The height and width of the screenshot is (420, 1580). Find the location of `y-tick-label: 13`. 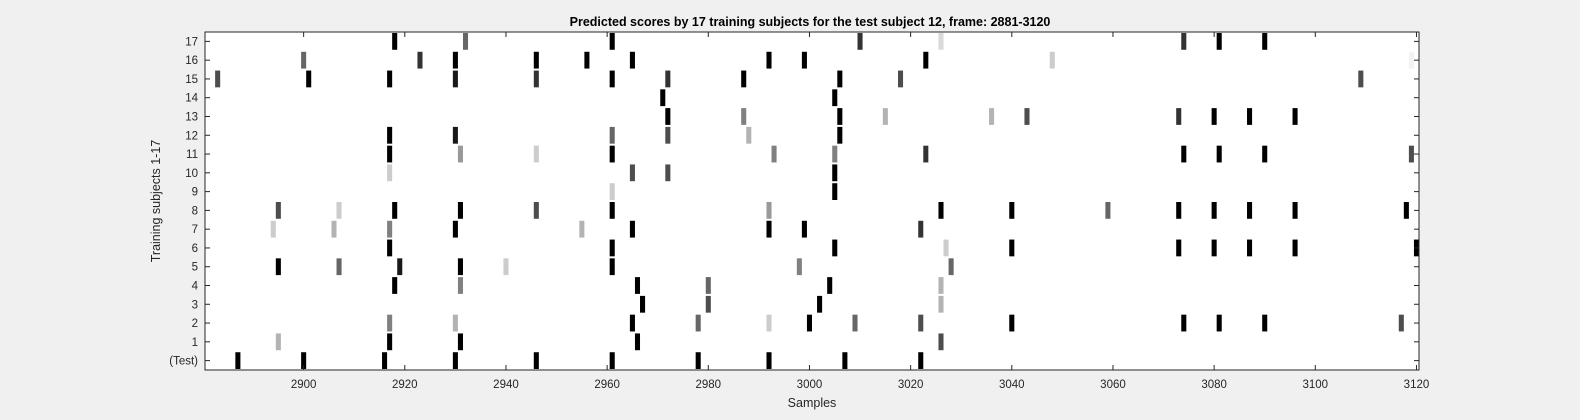

y-tick-label: 13 is located at coordinates (191, 118).